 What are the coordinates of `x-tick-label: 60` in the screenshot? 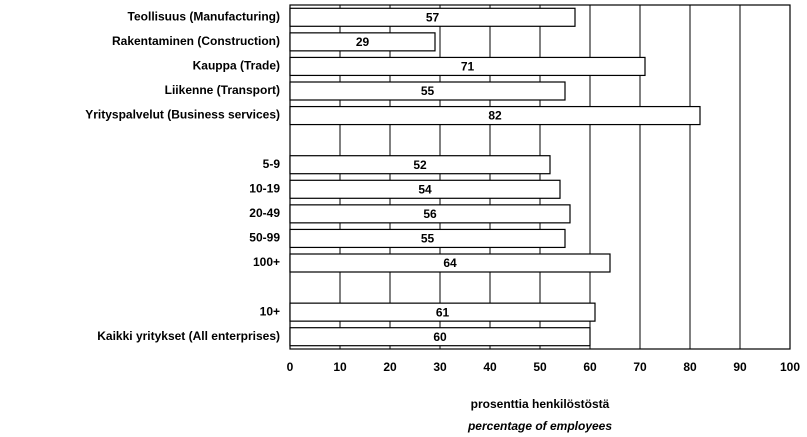 It's located at (590, 367).